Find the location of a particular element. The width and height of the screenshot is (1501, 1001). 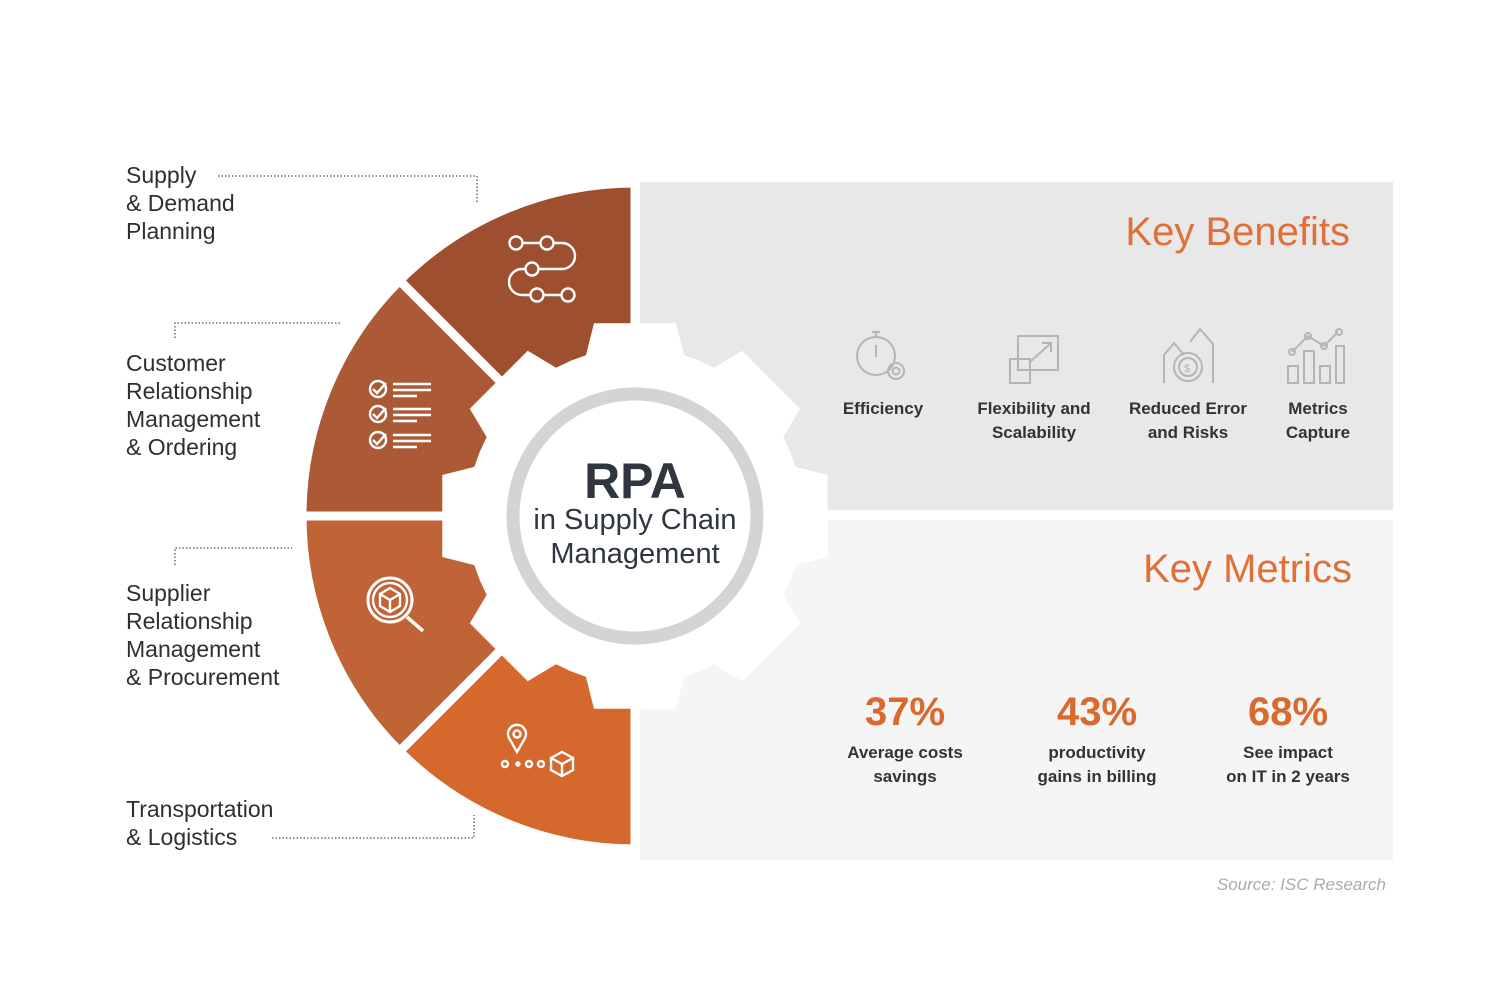

center-subtitle-1: in Supply Chain is located at coordinates (635, 520).